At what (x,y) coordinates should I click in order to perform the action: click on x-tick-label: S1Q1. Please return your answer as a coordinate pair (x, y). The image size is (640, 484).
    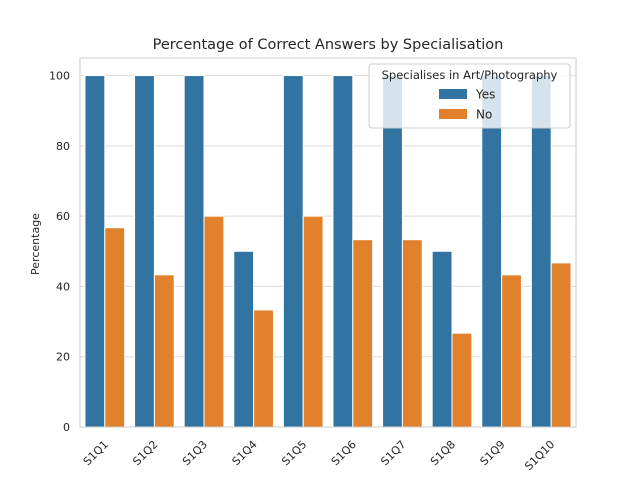
    Looking at the image, I should click on (96, 453).